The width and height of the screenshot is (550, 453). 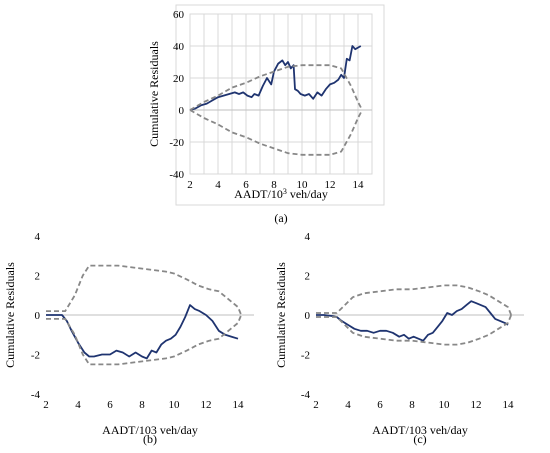 I want to click on y-tick-label: -20, so click(x=176, y=143).